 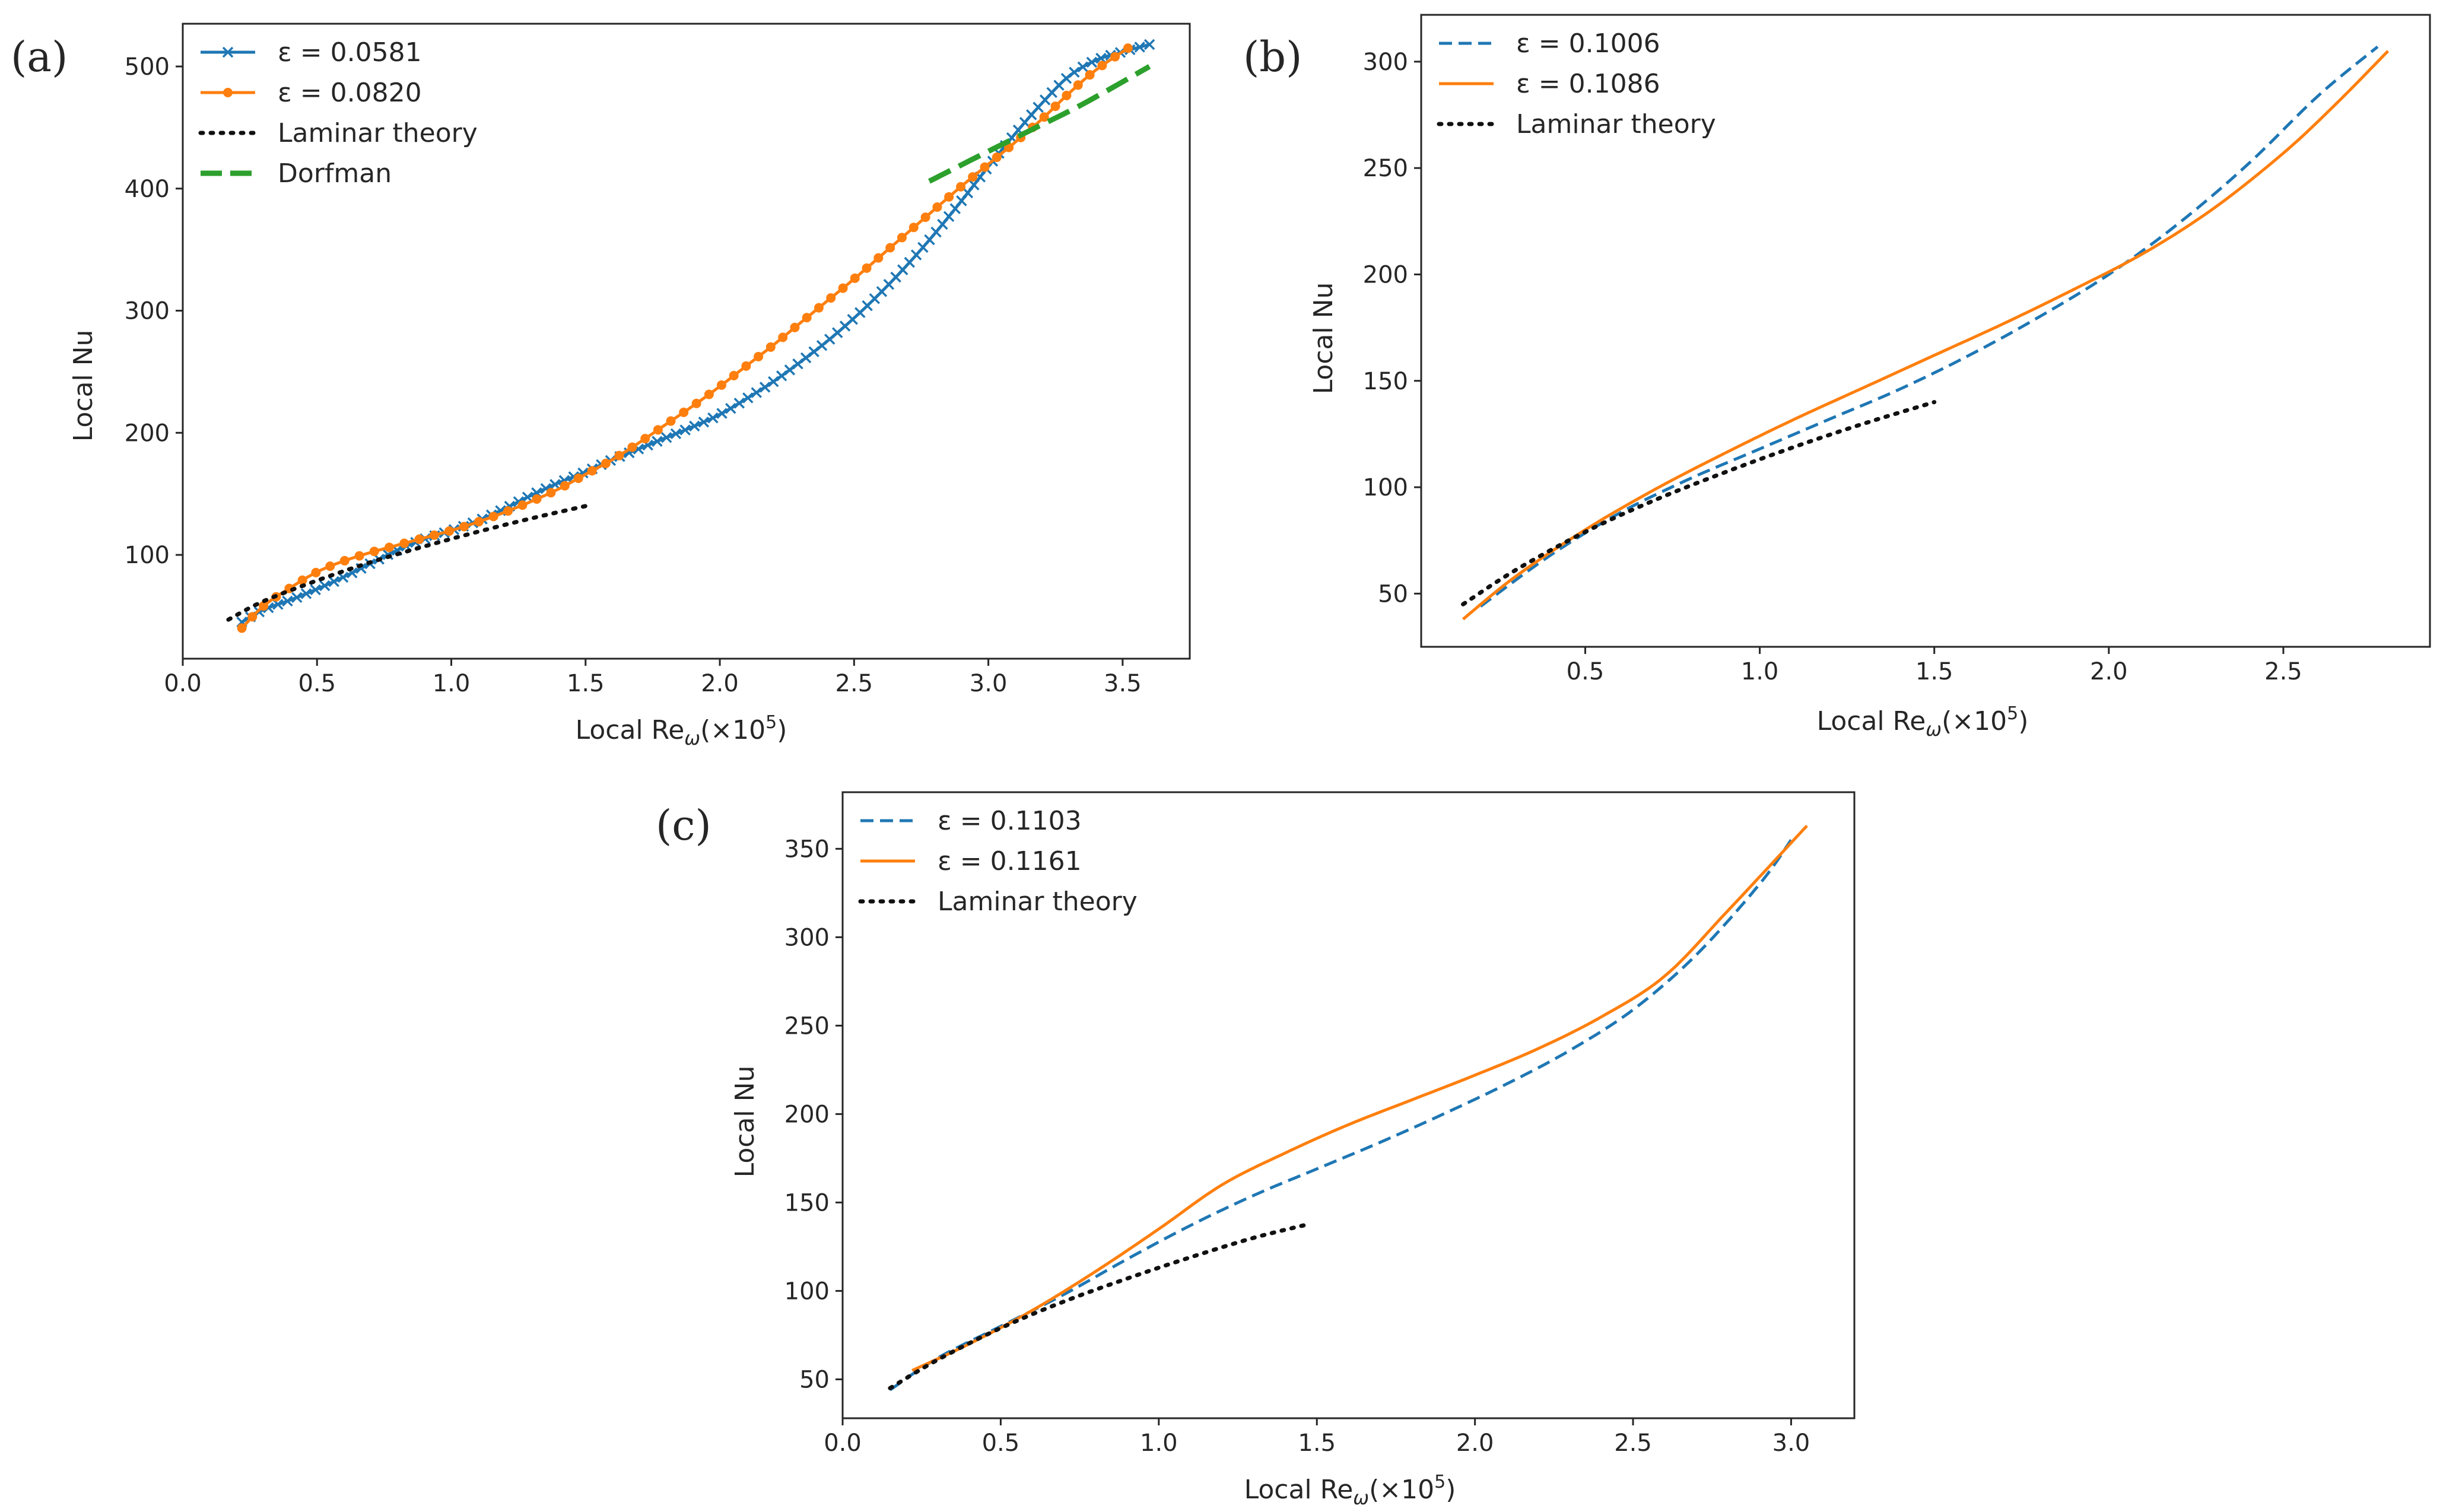 What do you see at coordinates (807, 849) in the screenshot?
I see `y-tick-label: 350` at bounding box center [807, 849].